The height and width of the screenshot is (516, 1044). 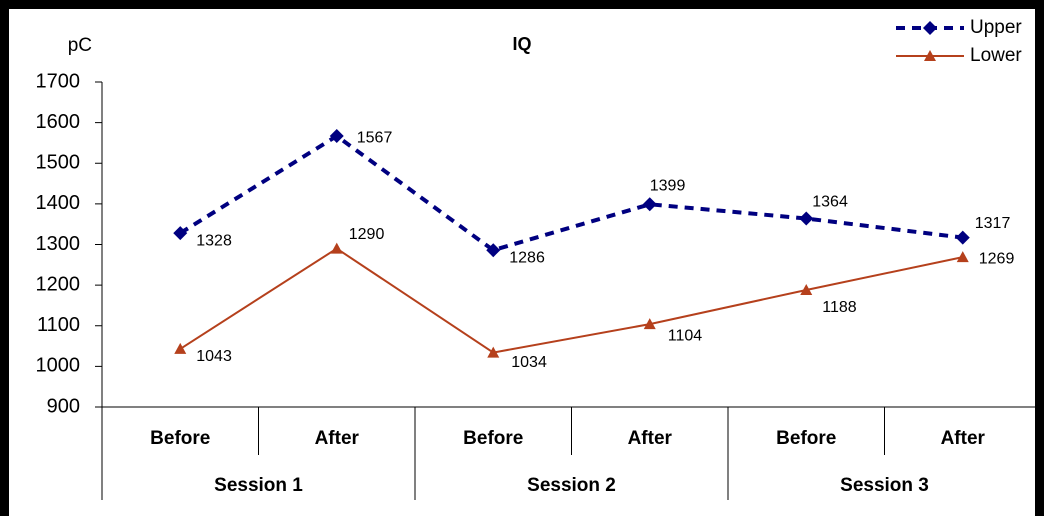 What do you see at coordinates (884, 485) in the screenshot?
I see `group-label: Session 3` at bounding box center [884, 485].